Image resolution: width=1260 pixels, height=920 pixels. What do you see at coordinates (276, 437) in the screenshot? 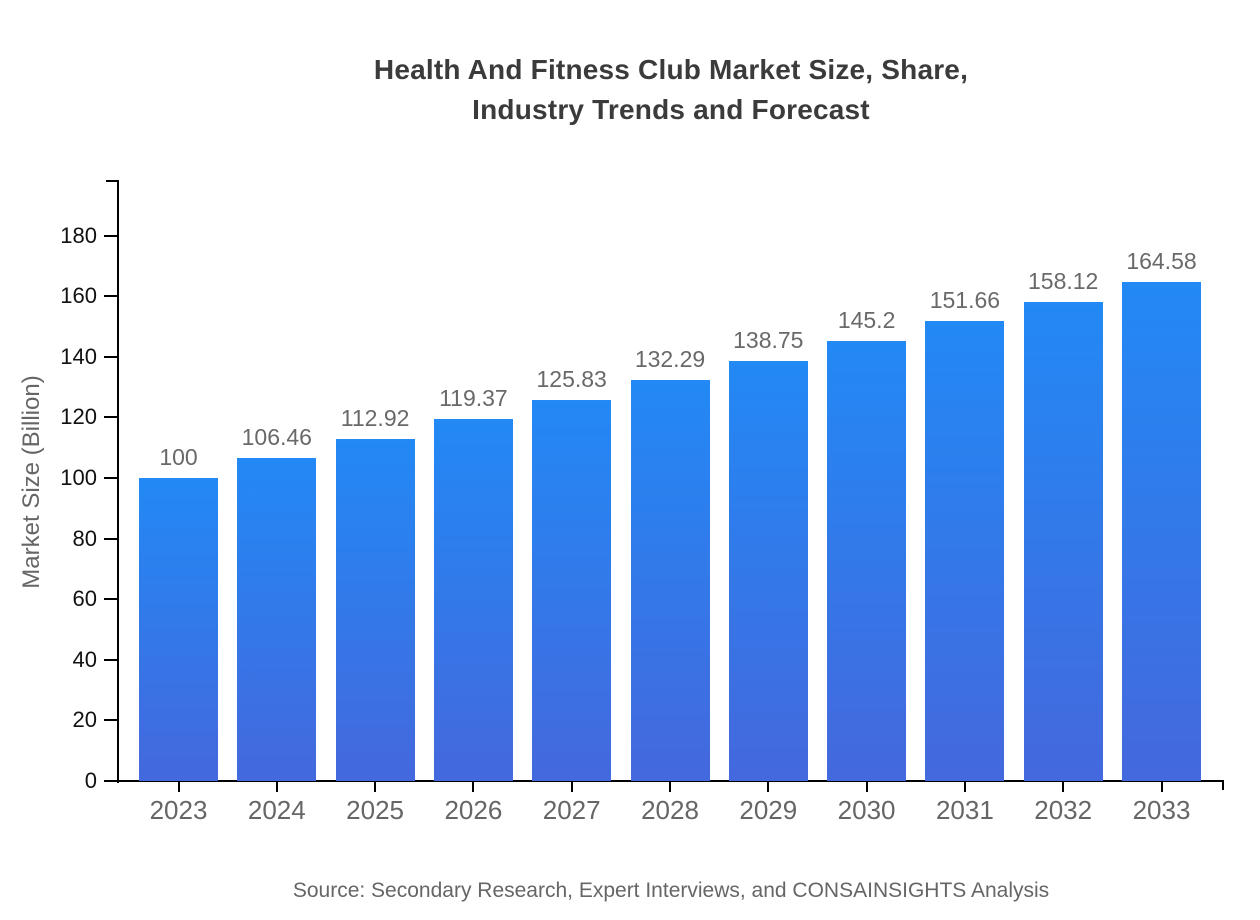
I see `bar-value-label: 106.46` at bounding box center [276, 437].